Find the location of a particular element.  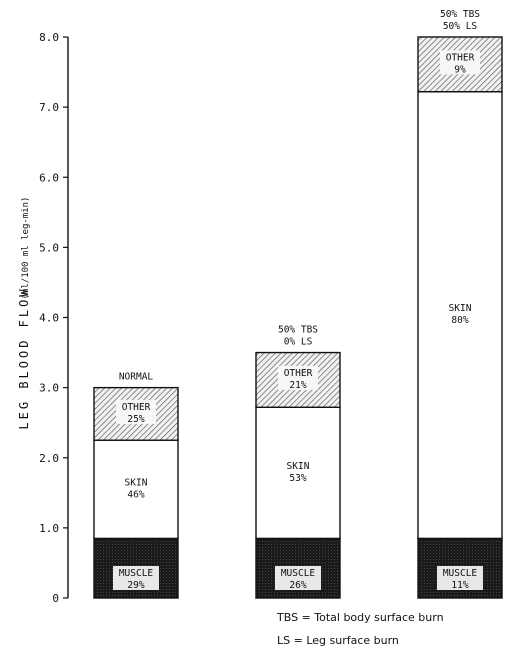

y-tick-label: 2.0 is located at coordinates (49, 458).